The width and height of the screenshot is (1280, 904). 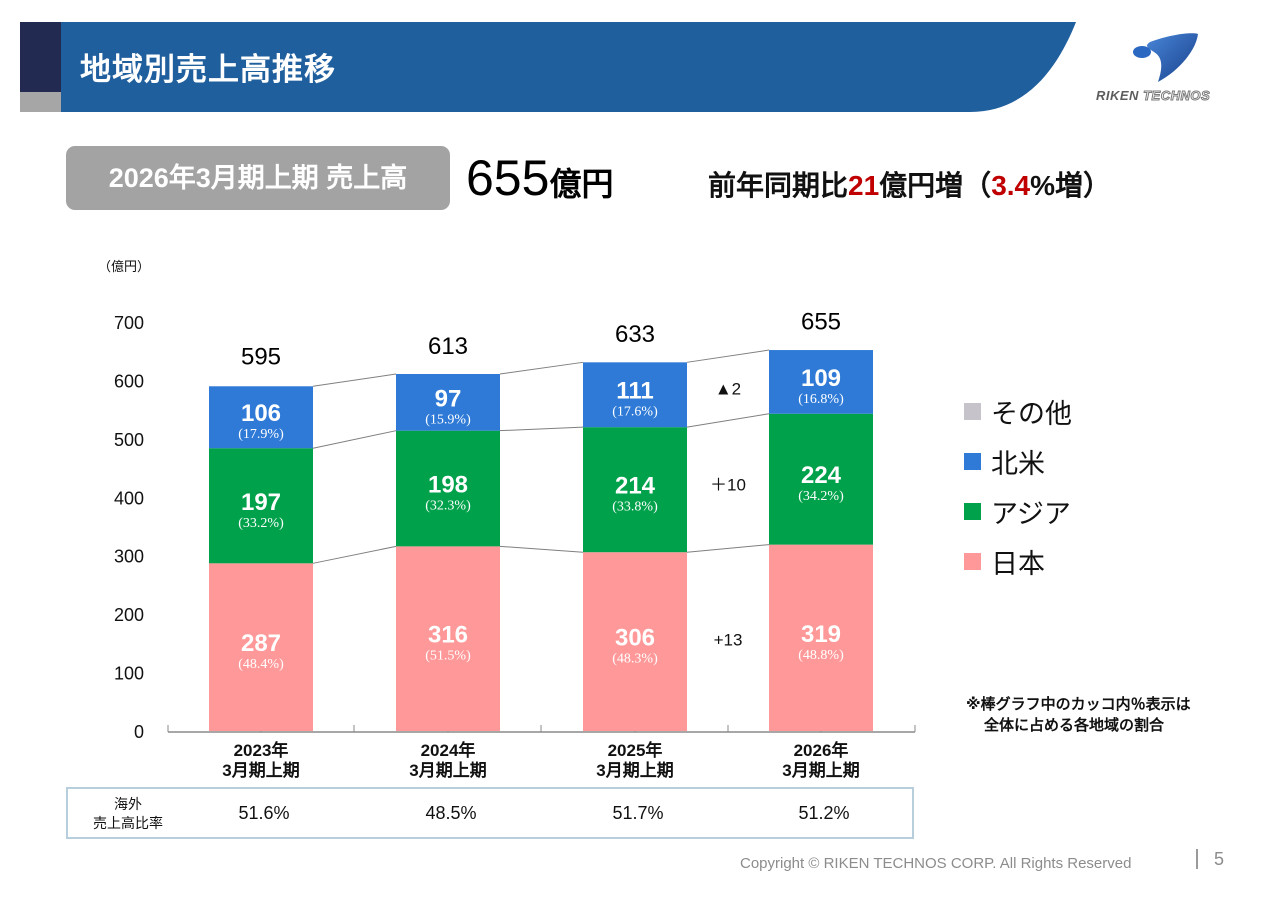 I want to click on header-bar, so click(x=568, y=67).